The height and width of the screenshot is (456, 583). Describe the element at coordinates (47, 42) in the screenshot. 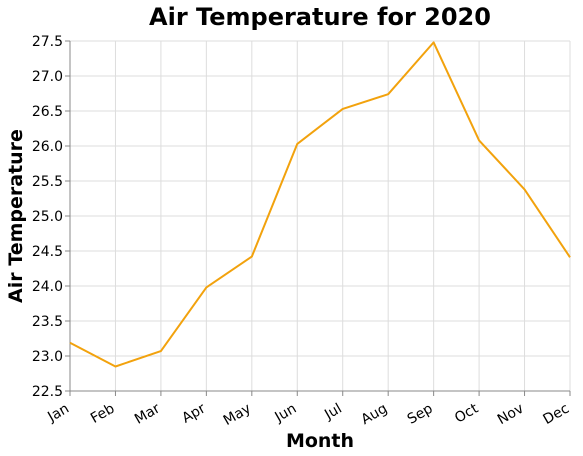

I see `y-tick-label: 27.5` at that location.